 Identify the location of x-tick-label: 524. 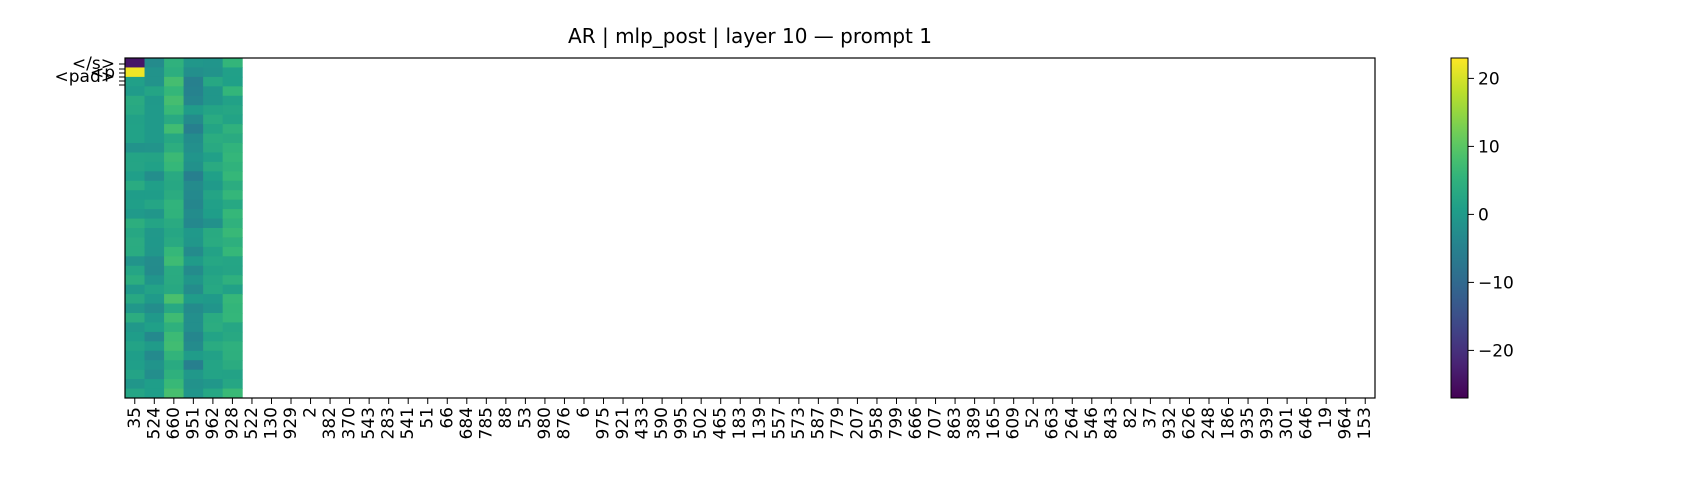
(154, 423).